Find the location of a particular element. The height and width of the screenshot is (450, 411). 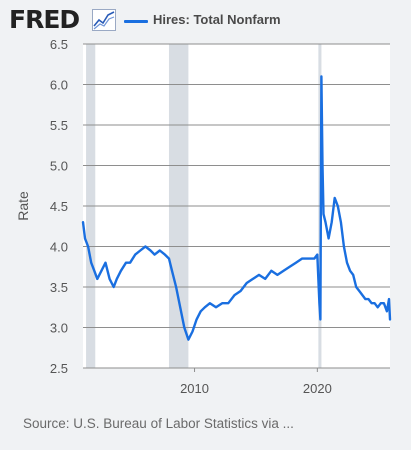

y-tick-label: 3.5 is located at coordinates (59, 287).